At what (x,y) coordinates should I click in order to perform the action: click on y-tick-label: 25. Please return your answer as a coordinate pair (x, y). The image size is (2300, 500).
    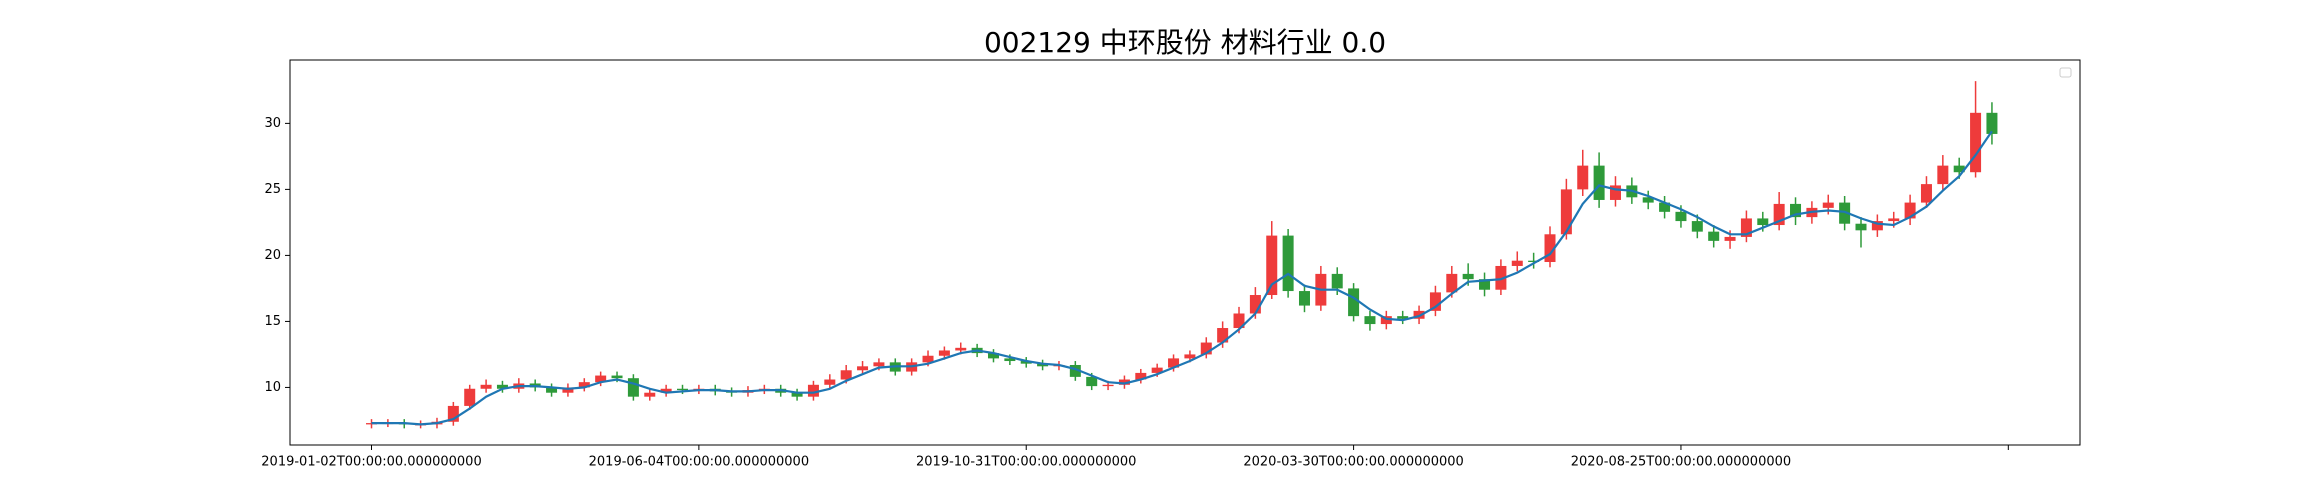
    Looking at the image, I should click on (272, 189).